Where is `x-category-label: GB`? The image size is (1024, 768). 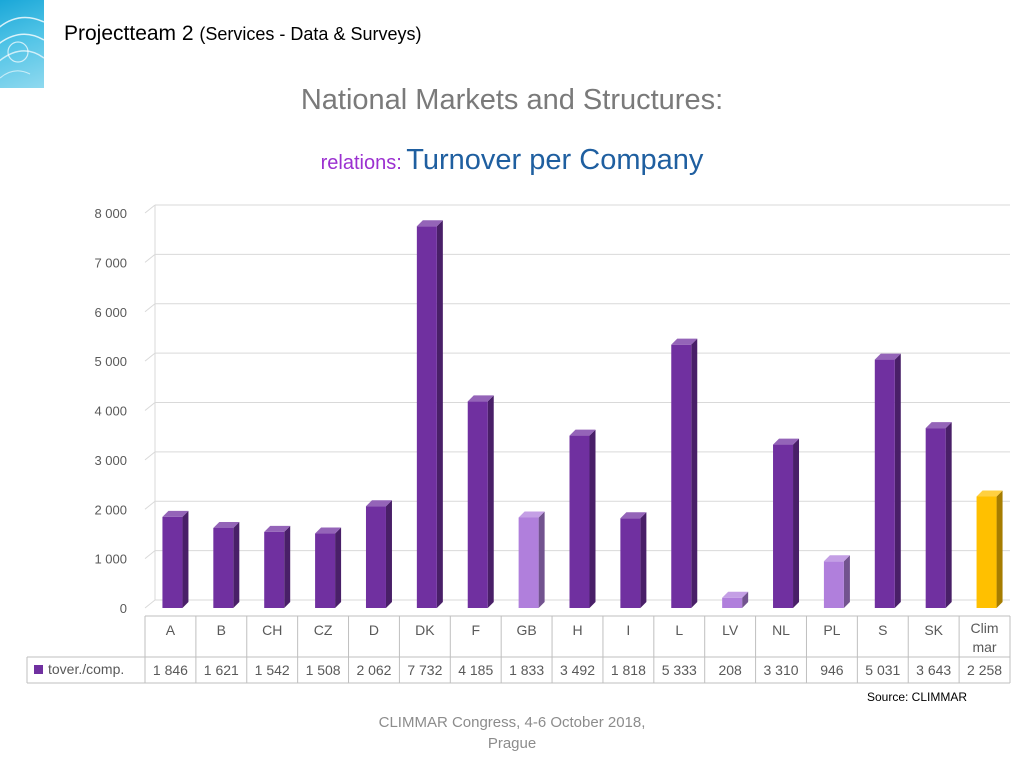 x-category-label: GB is located at coordinates (527, 630).